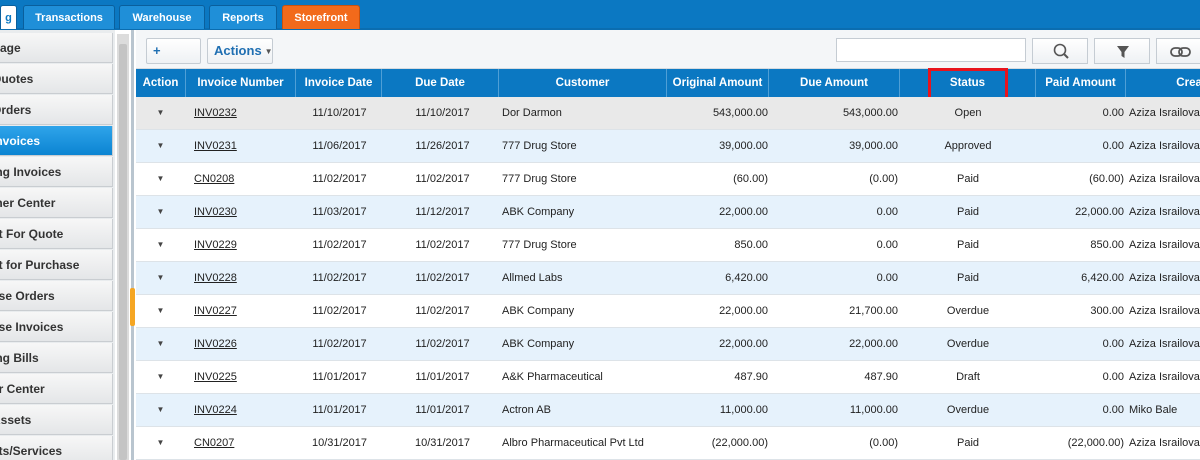 The width and height of the screenshot is (1200, 460). Describe the element at coordinates (1060, 51) in the screenshot. I see `search-button` at that location.